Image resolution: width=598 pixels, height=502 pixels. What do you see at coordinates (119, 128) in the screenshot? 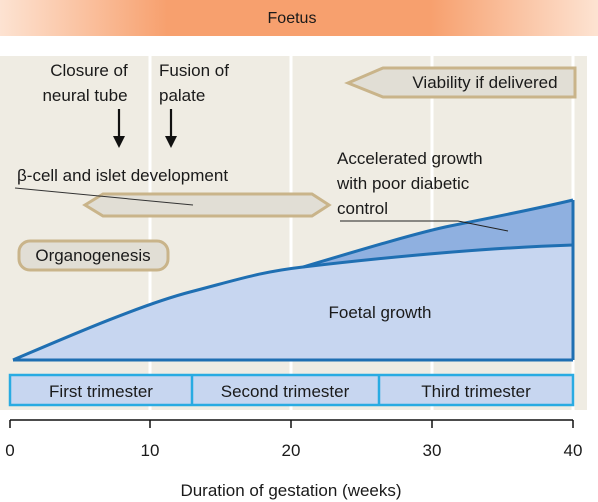
I see `closure-arrow` at bounding box center [119, 128].